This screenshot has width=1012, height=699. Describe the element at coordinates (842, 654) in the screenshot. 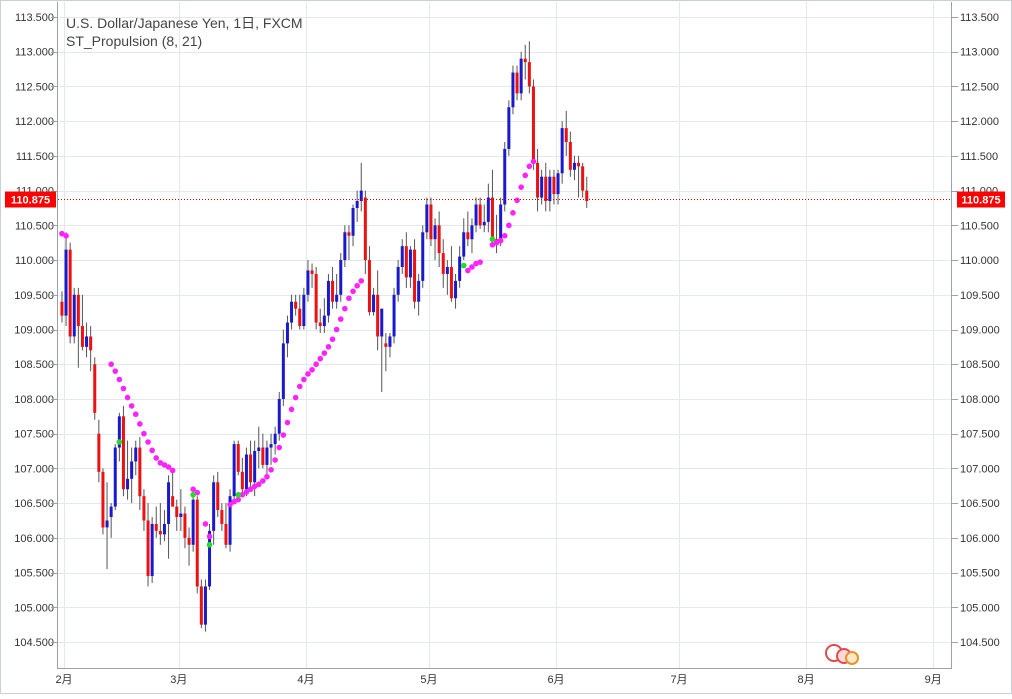

I see `events-icon` at that location.